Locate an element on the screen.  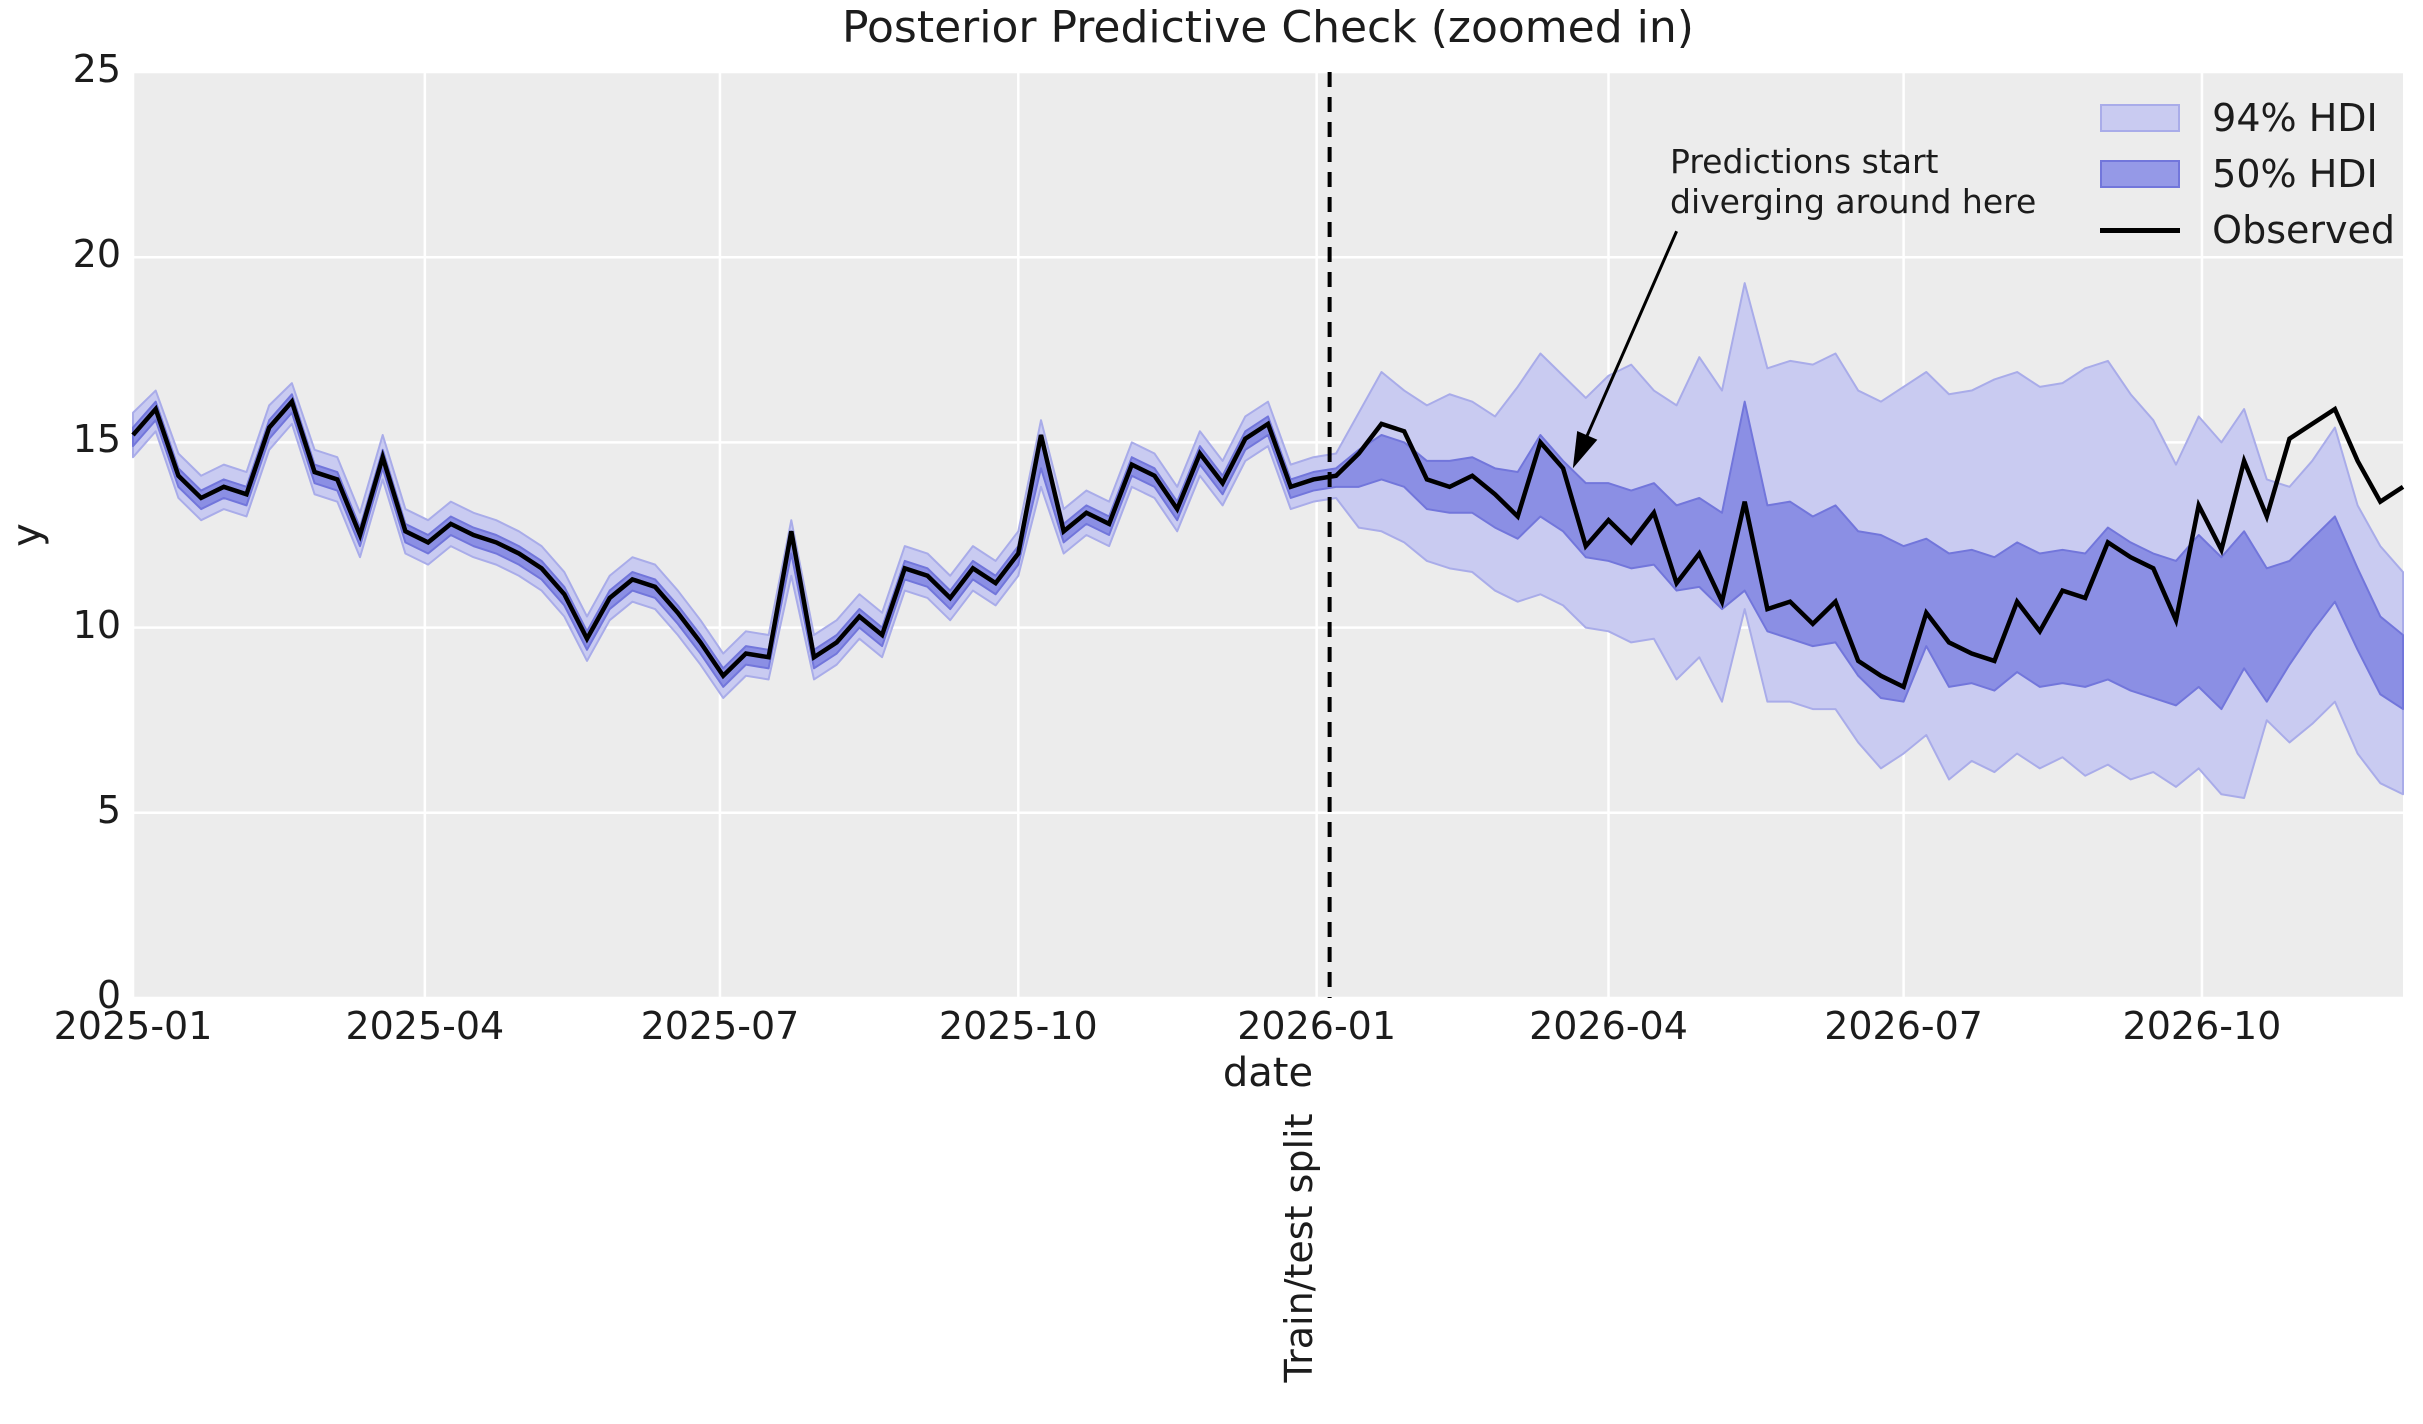
observed-line-icon is located at coordinates (2140, 230).